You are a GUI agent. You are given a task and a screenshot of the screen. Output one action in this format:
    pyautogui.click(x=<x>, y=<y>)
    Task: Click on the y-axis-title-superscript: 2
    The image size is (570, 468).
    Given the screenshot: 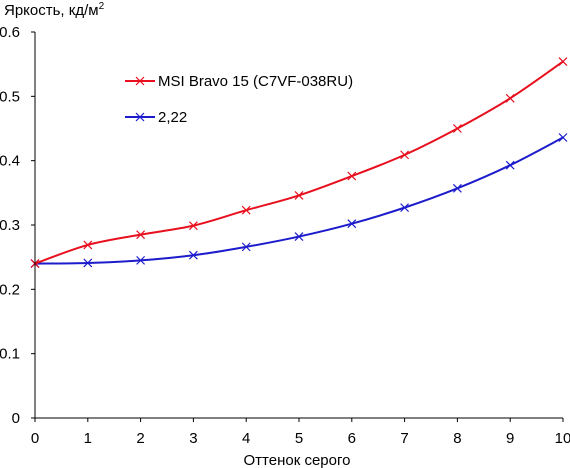 What is the action you would take?
    pyautogui.click(x=102, y=6)
    